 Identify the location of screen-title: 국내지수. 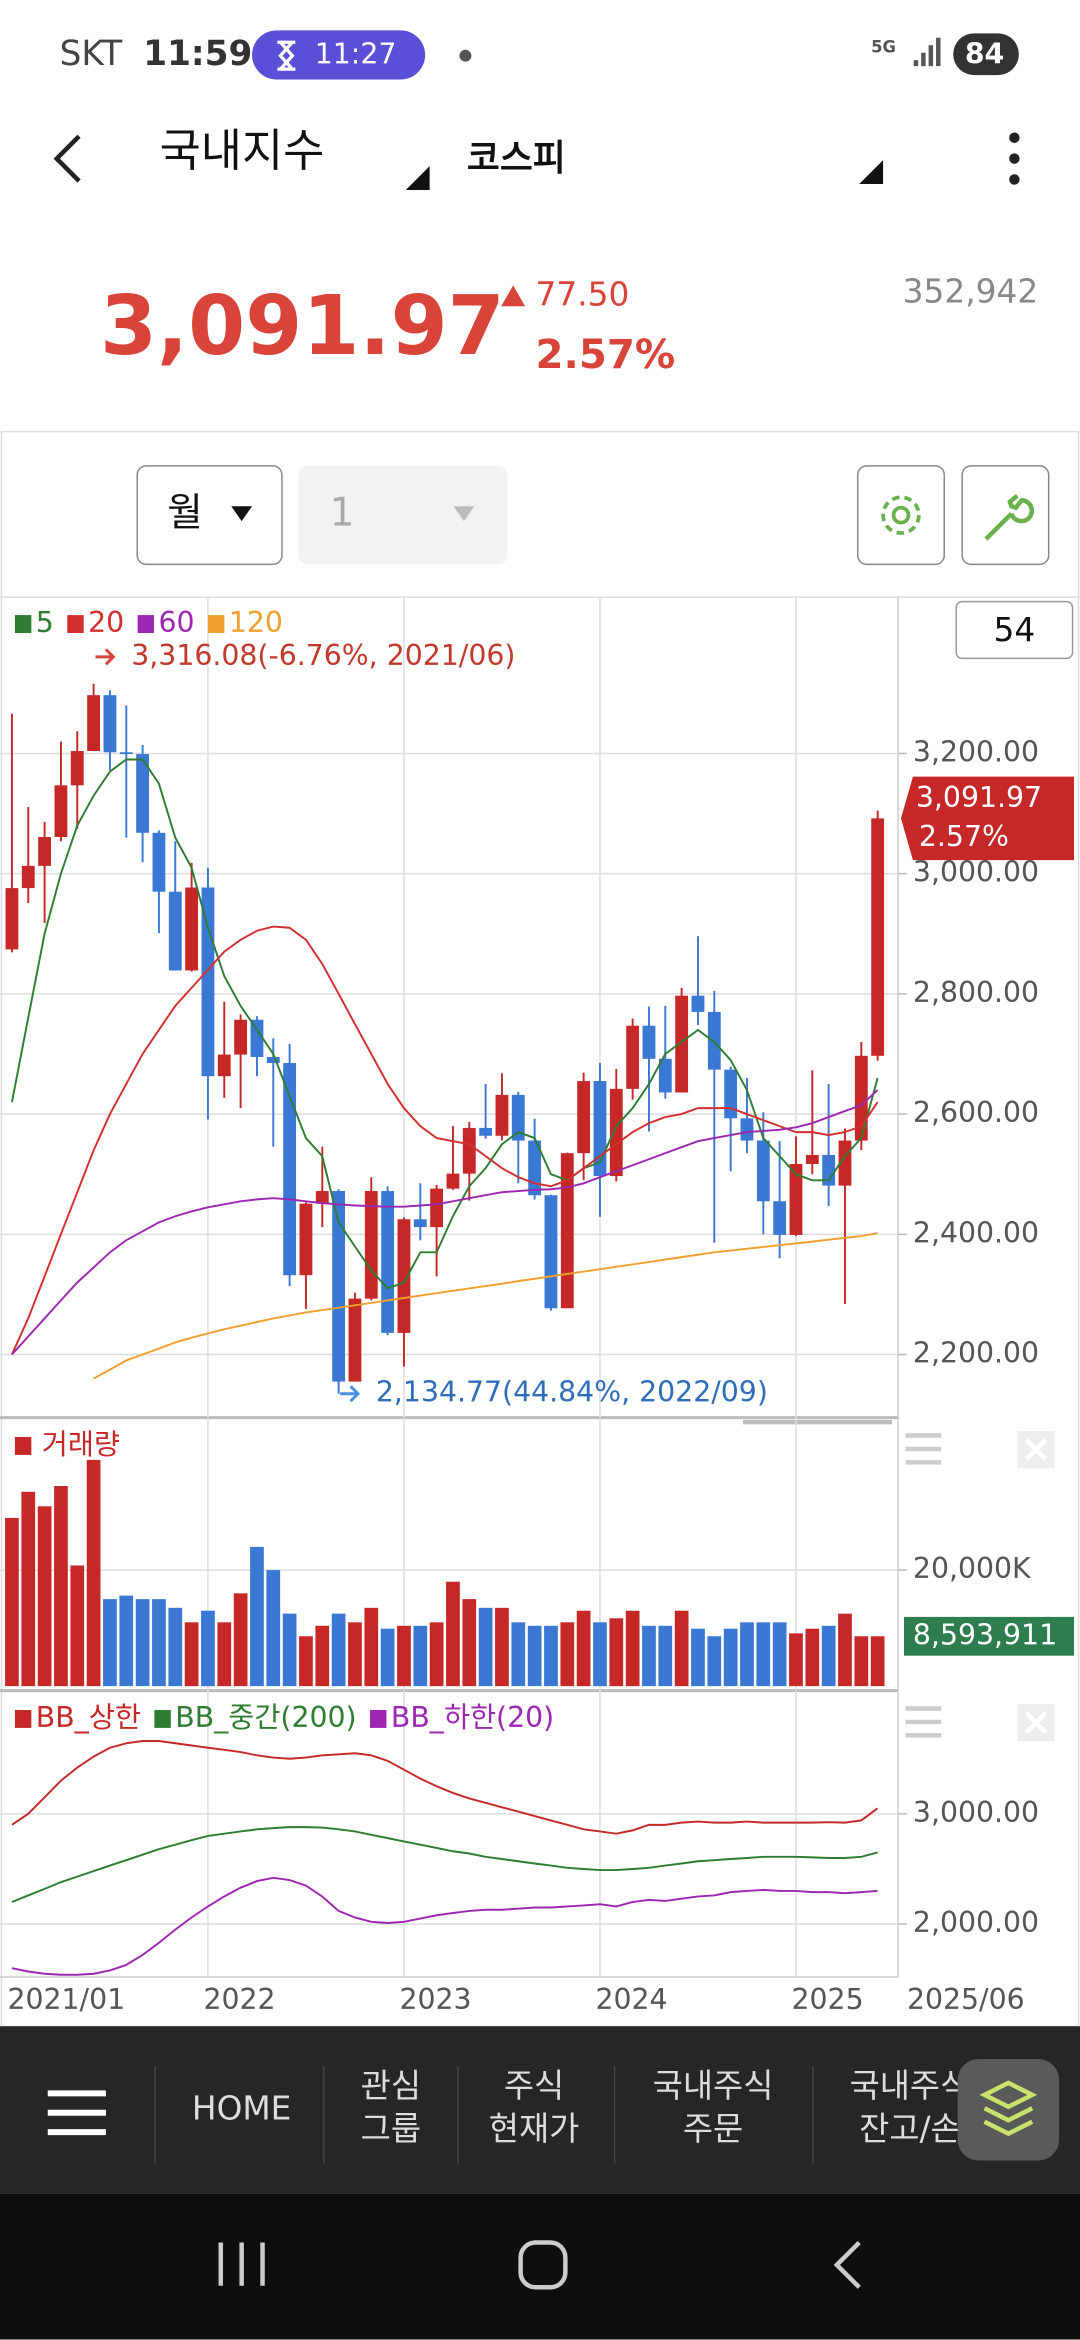
(242, 150).